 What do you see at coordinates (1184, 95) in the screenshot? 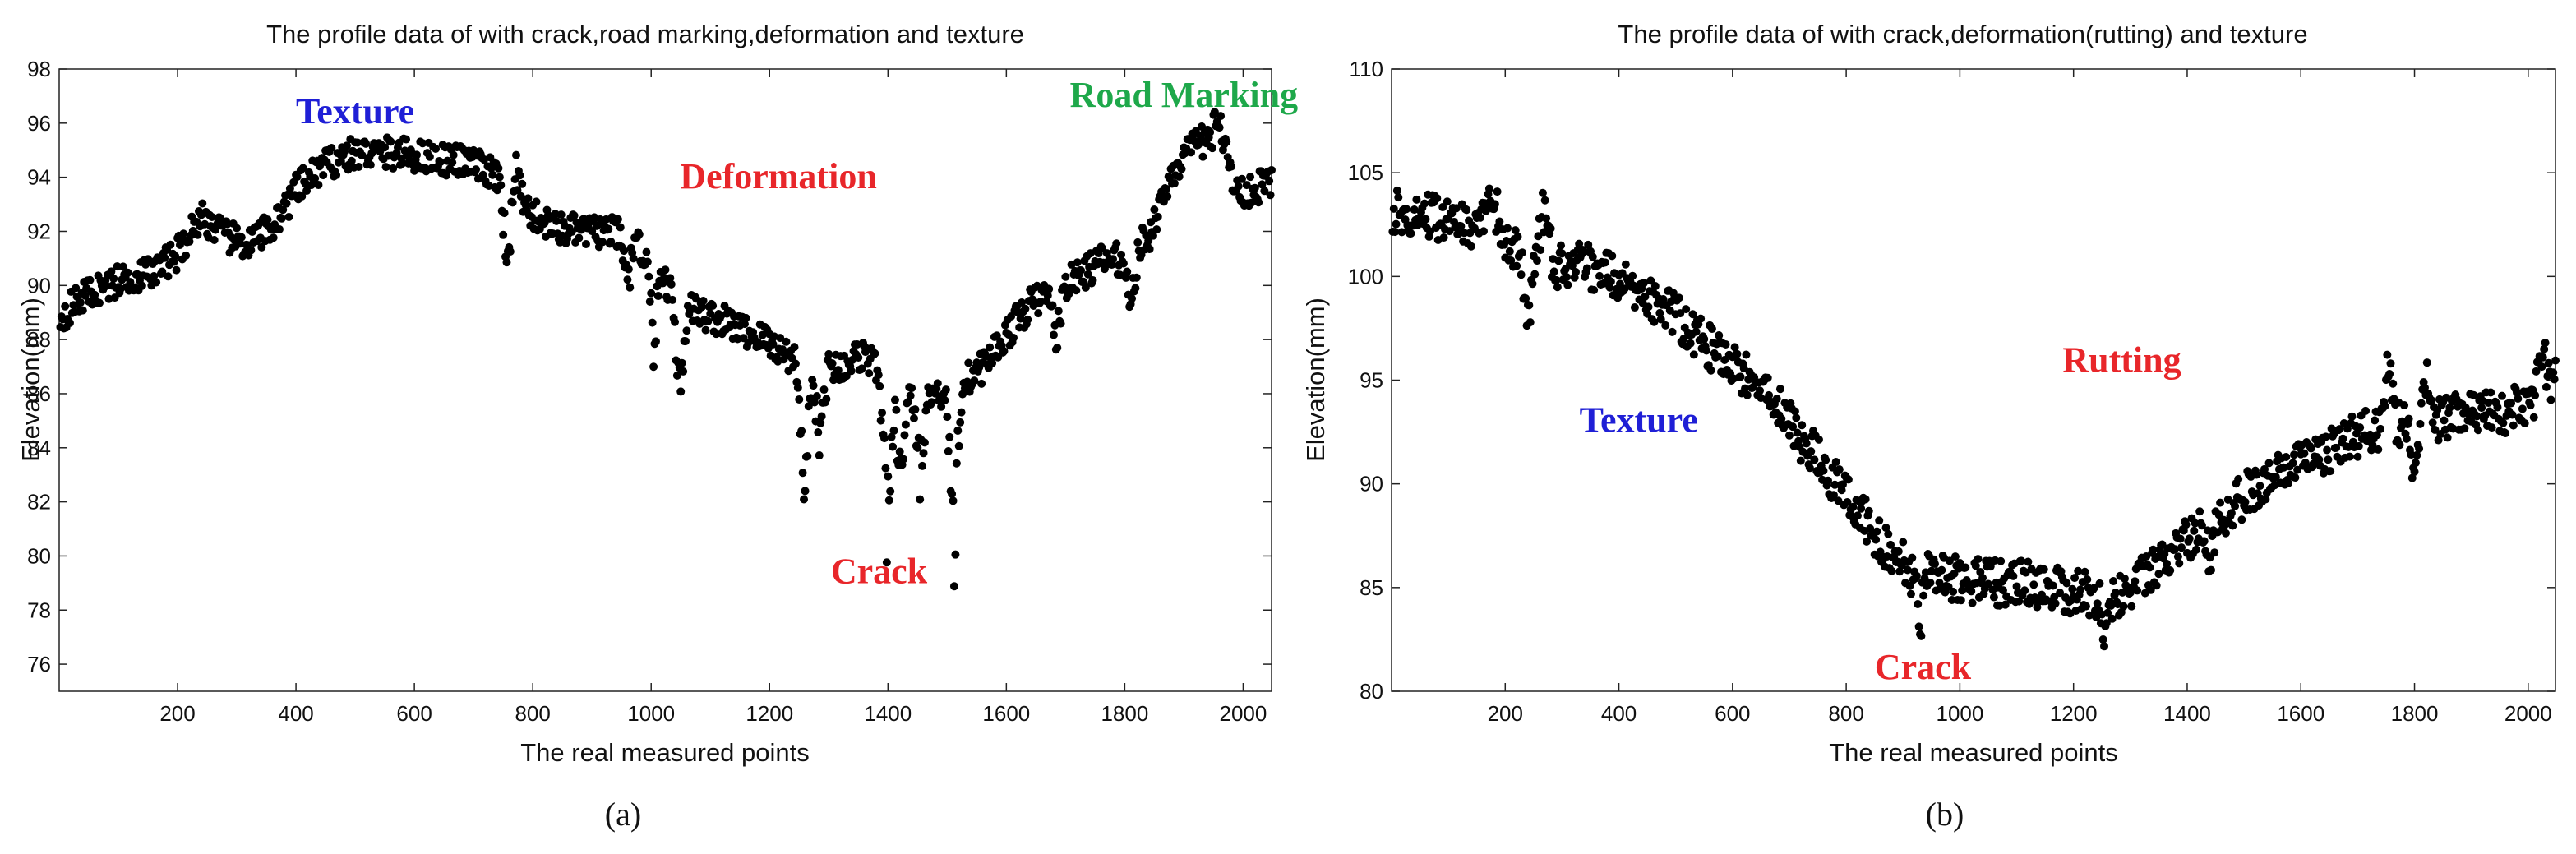
I see `annotation-label: Road Marking` at bounding box center [1184, 95].